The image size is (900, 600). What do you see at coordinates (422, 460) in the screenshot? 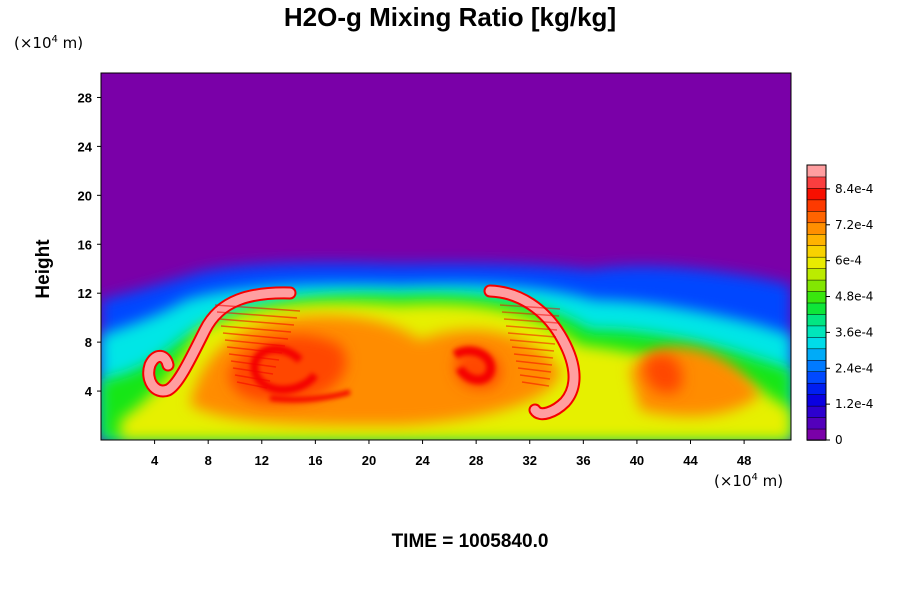
I see `x-tick-label: 24` at bounding box center [422, 460].